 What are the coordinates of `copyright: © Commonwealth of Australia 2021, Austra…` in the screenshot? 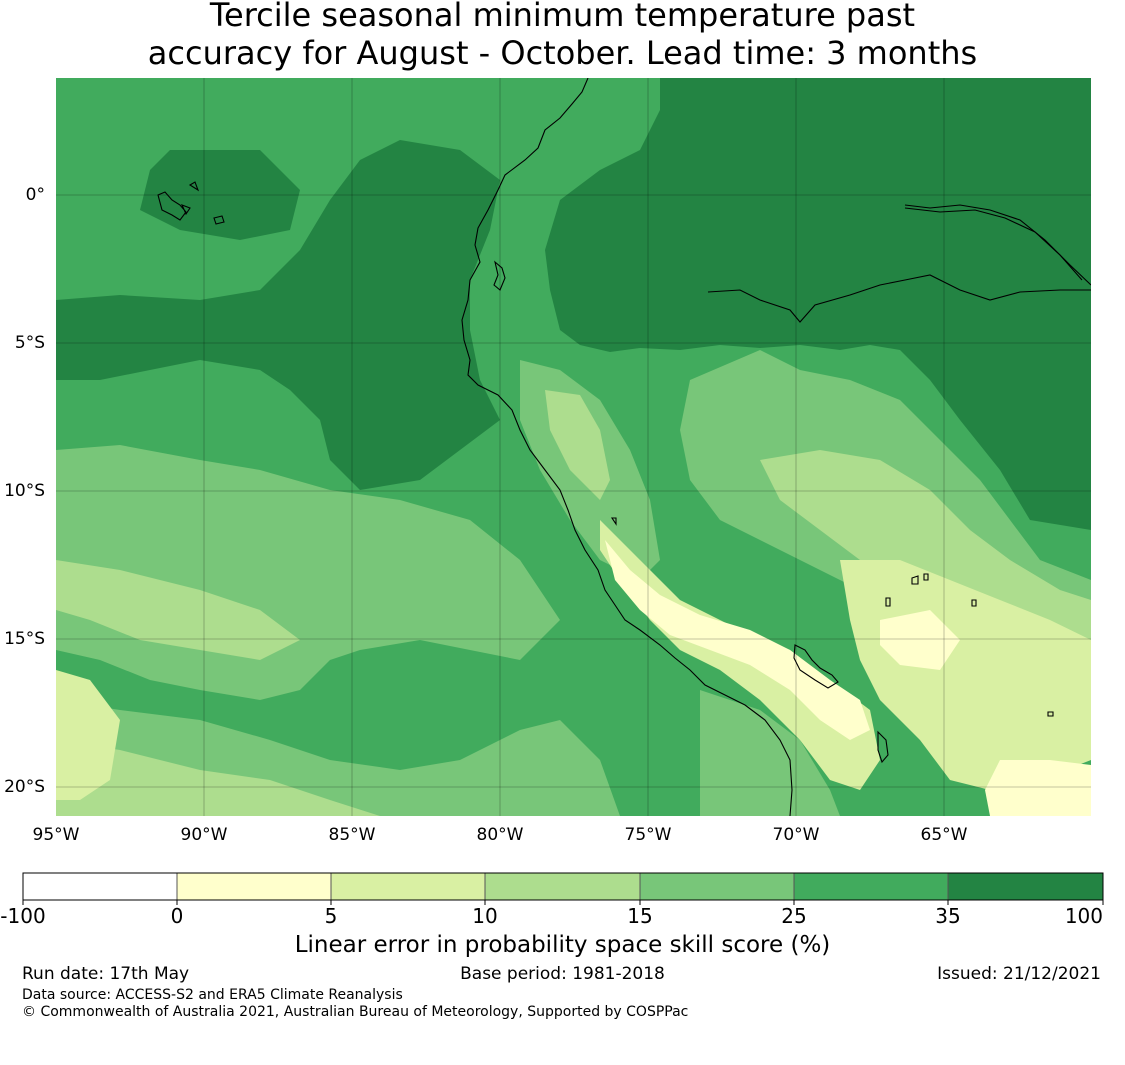 It's located at (355, 1012).